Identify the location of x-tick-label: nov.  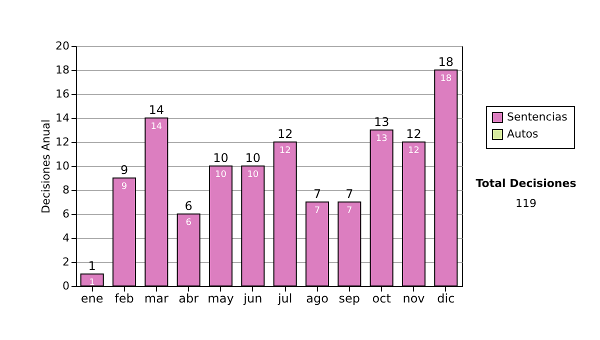
(413, 299).